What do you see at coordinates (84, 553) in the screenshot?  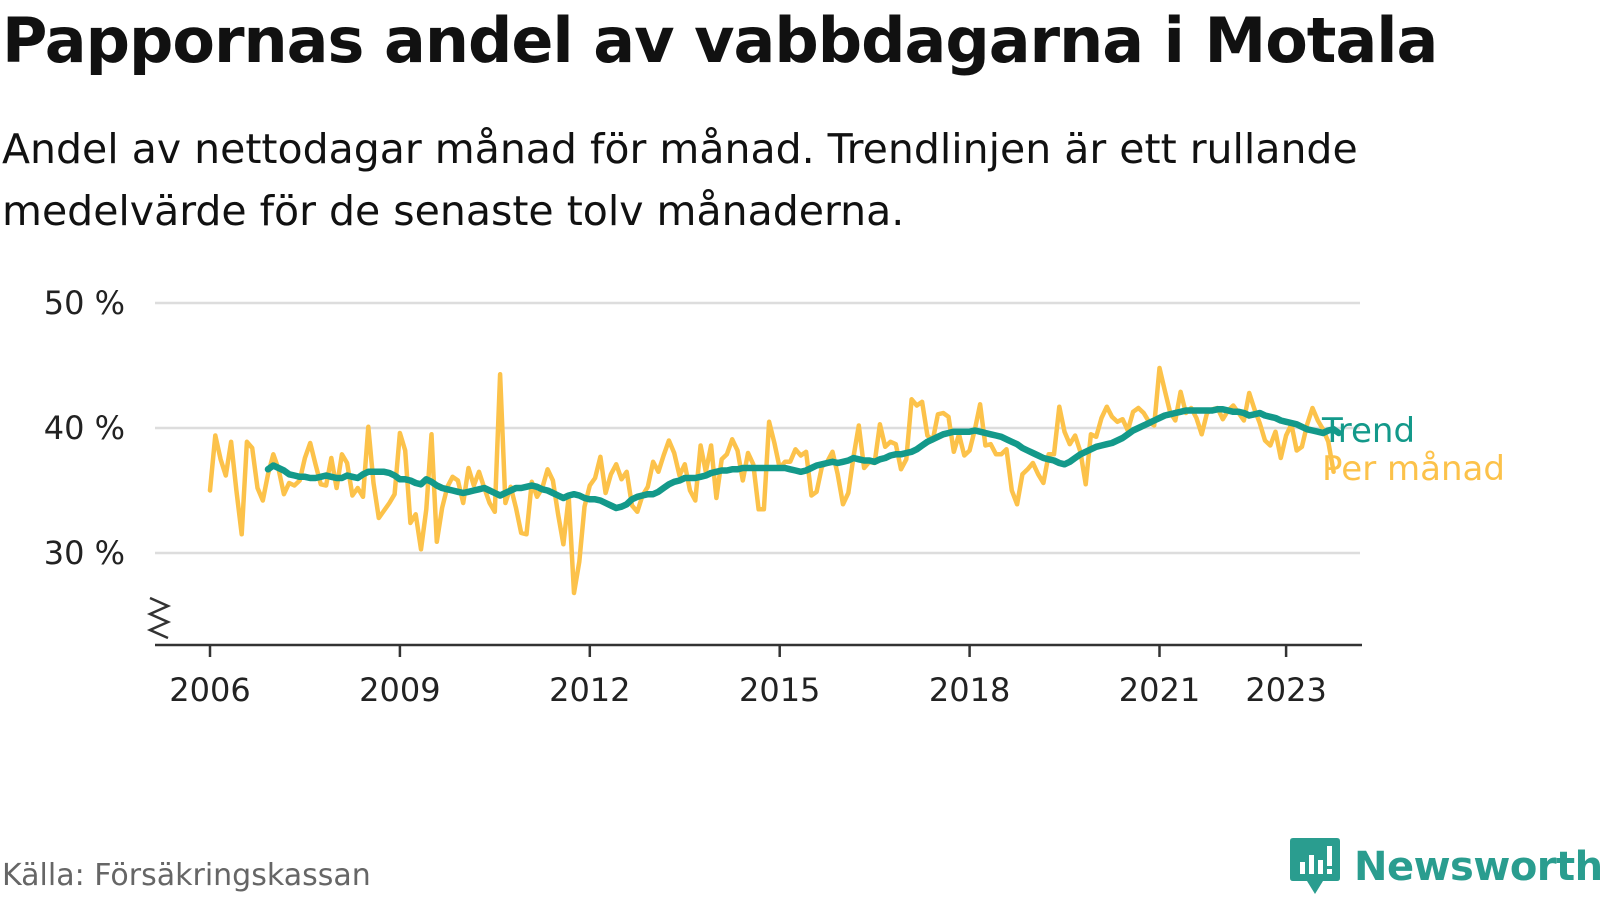 I see `y-tick-label: 30 %` at bounding box center [84, 553].